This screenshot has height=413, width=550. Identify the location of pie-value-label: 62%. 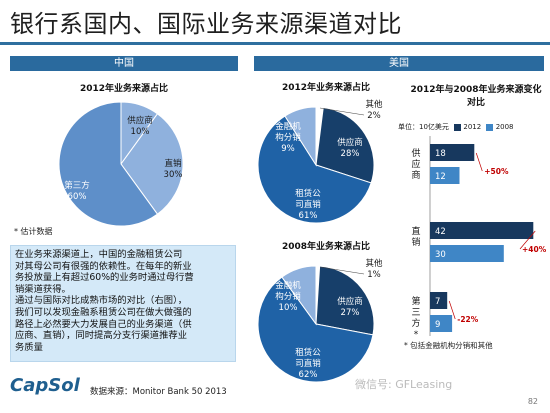
(308, 375).